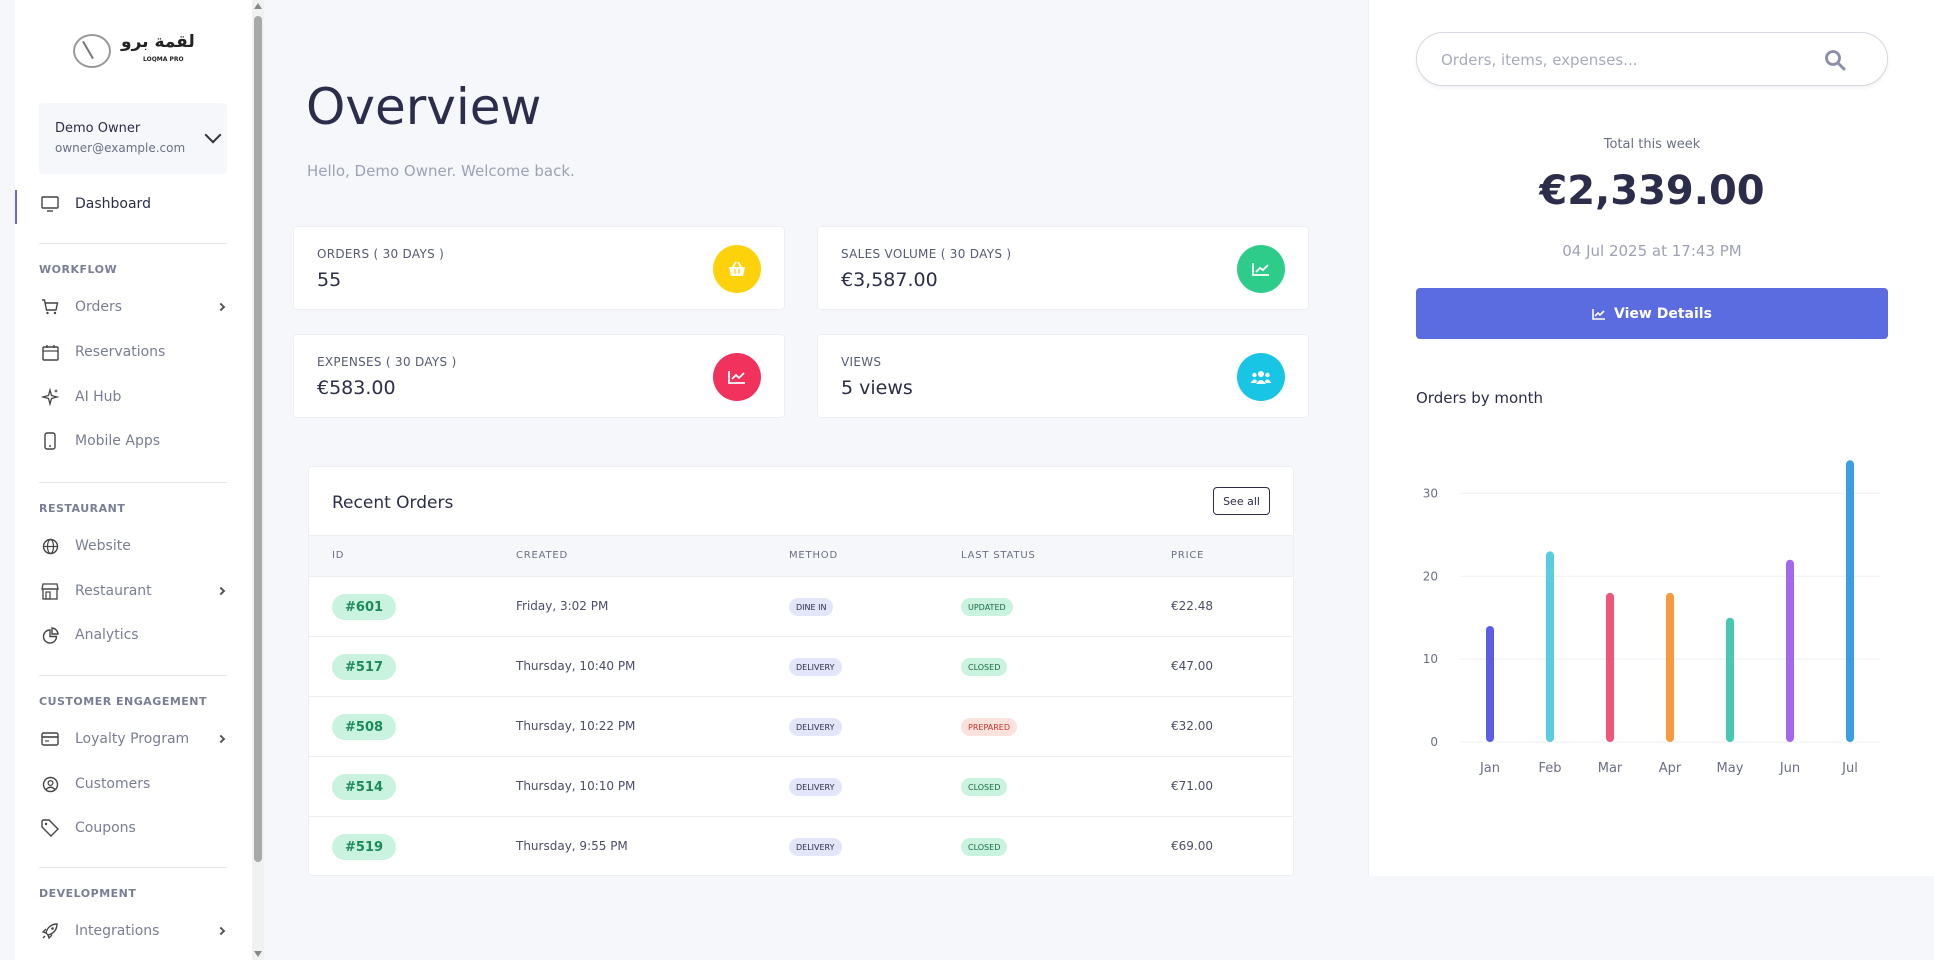  I want to click on sidebar-section-heading: WORKFLOW, so click(78, 269).